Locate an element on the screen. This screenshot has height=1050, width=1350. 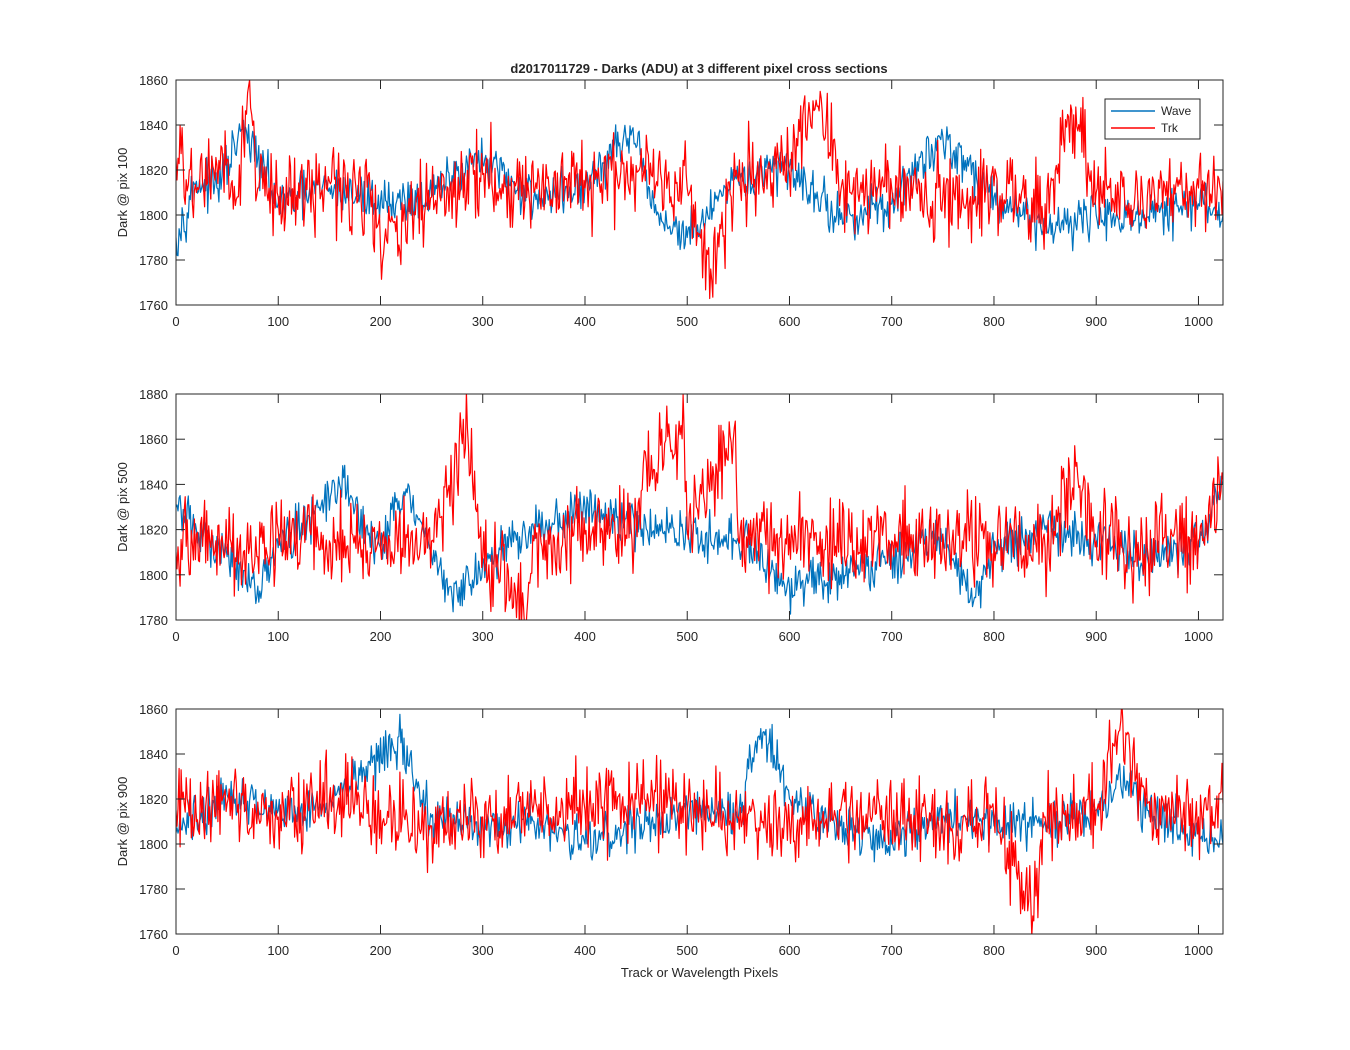
legend-label-trk: Trk is located at coordinates (1170, 128).